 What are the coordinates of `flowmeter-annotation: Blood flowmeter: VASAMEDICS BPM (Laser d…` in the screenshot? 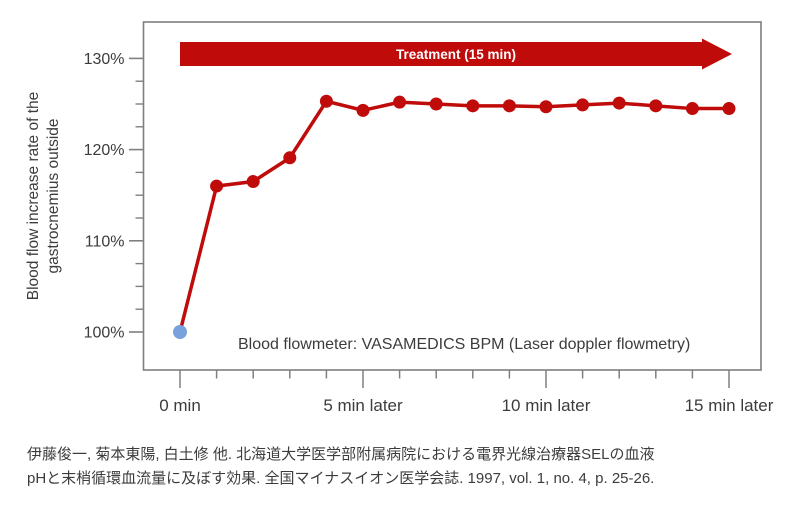 It's located at (464, 344).